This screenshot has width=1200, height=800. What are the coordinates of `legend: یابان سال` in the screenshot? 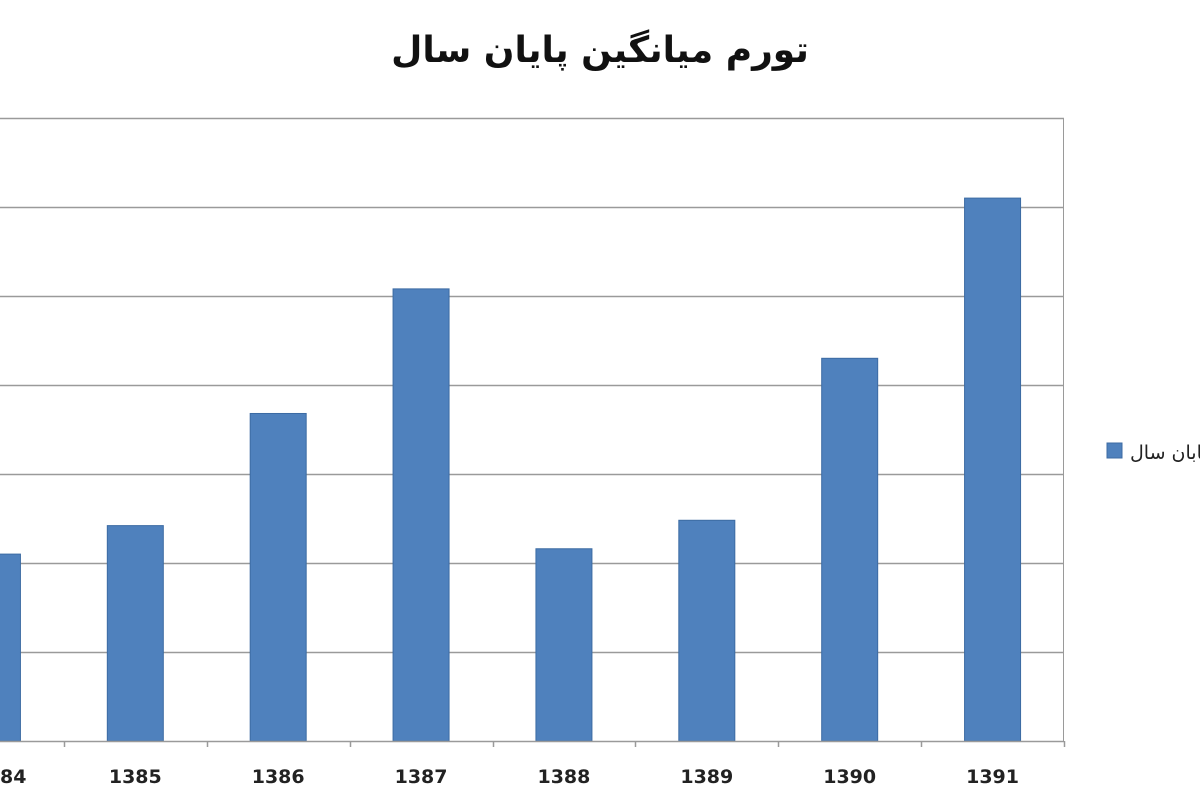 It's located at (1153, 453).